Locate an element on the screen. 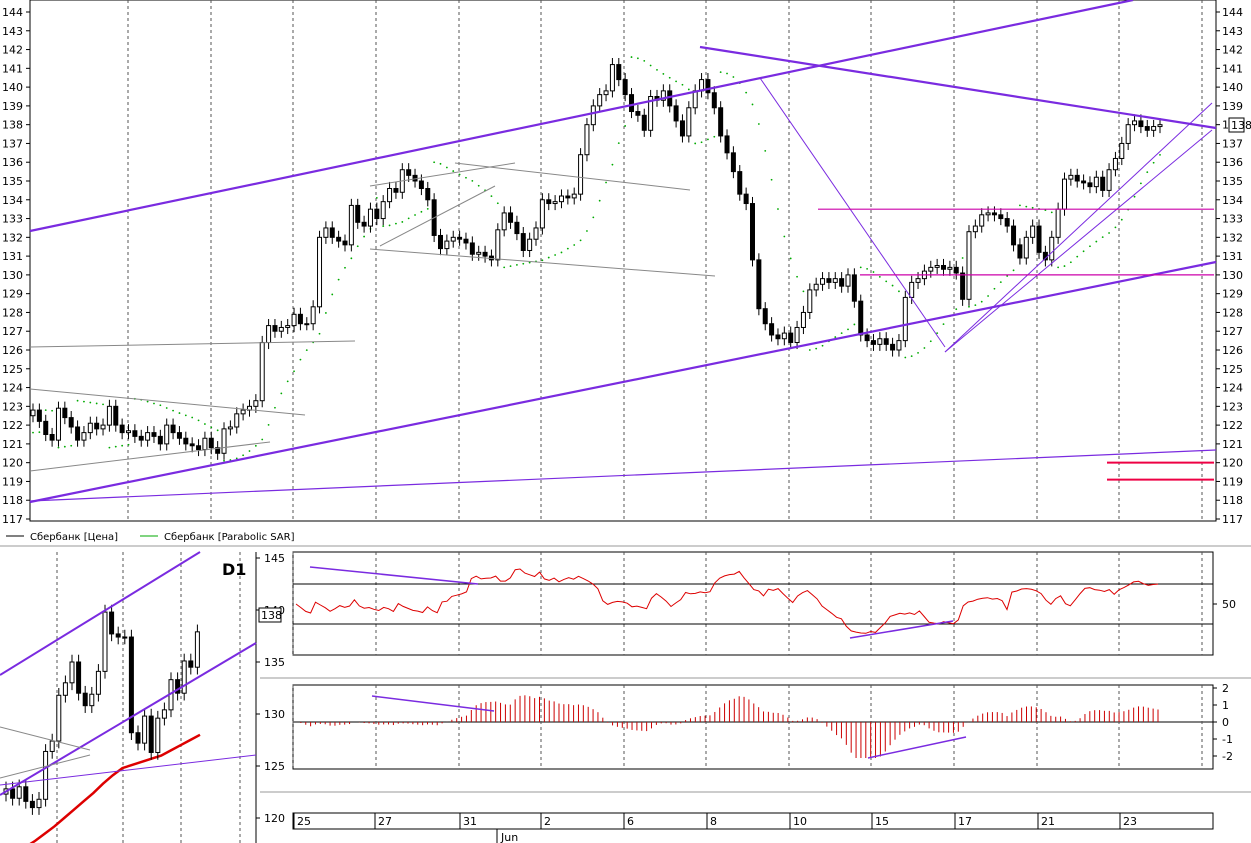 This screenshot has width=1251, height=843. x-tick-label: 31 is located at coordinates (470, 821).